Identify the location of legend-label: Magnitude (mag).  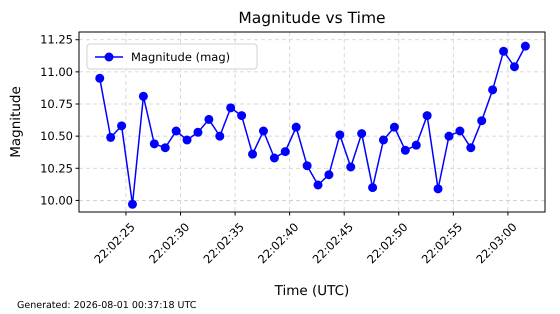
(180, 57).